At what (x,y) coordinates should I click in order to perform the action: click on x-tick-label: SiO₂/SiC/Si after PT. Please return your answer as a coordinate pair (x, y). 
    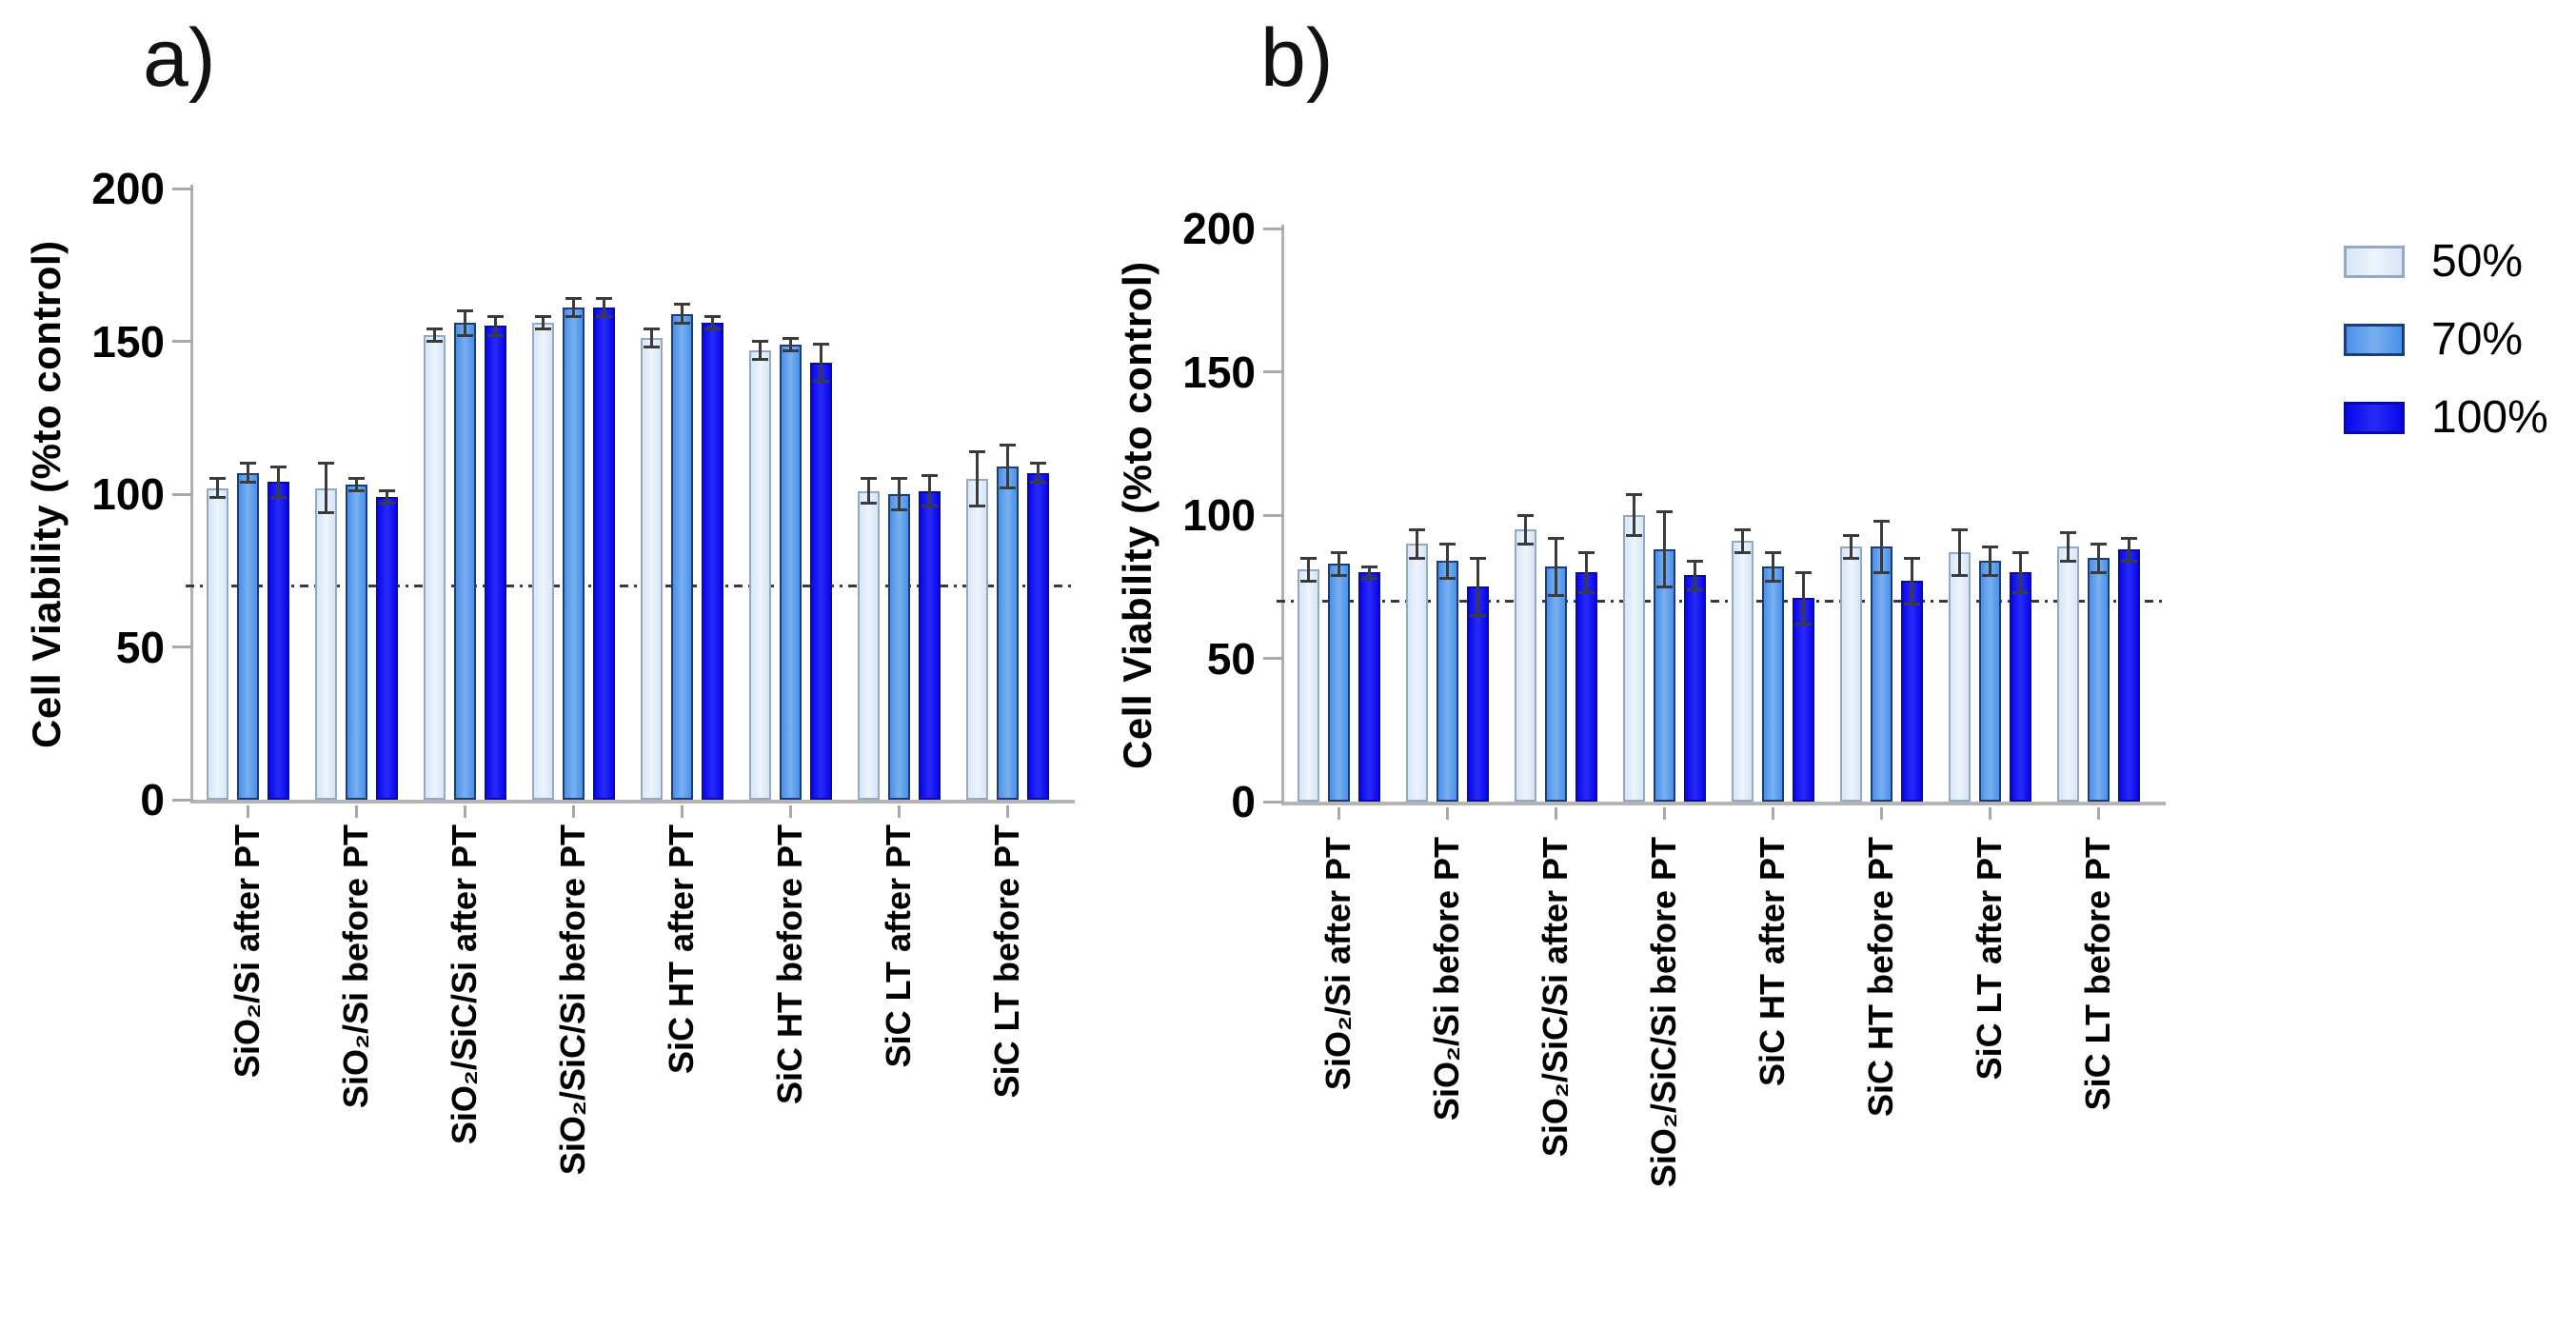
    Looking at the image, I should click on (465, 984).